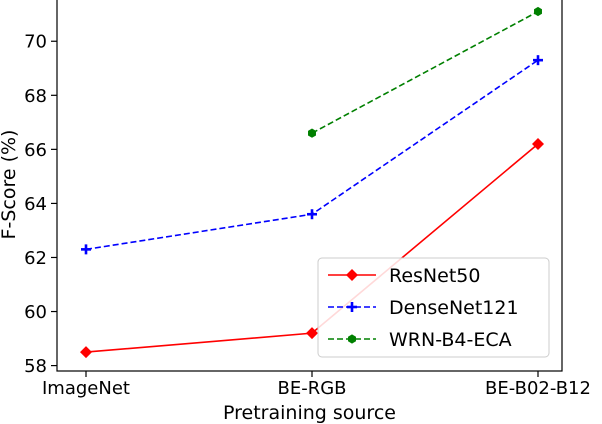 This screenshot has height=424, width=602. Describe the element at coordinates (35, 366) in the screenshot. I see `y-tick-label: 58` at that location.